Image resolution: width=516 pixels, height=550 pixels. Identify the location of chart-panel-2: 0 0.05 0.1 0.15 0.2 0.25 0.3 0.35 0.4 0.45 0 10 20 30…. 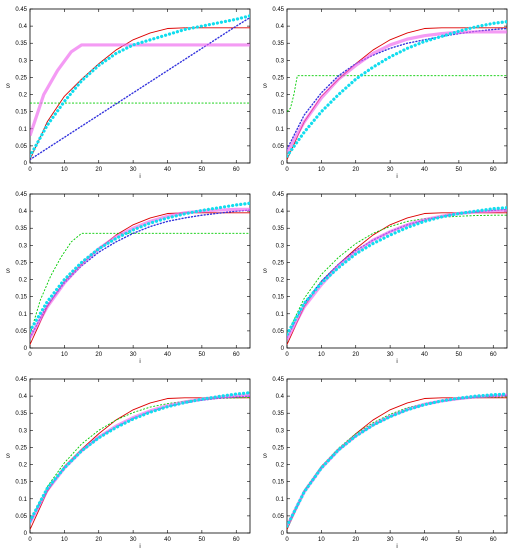
(385, 93).